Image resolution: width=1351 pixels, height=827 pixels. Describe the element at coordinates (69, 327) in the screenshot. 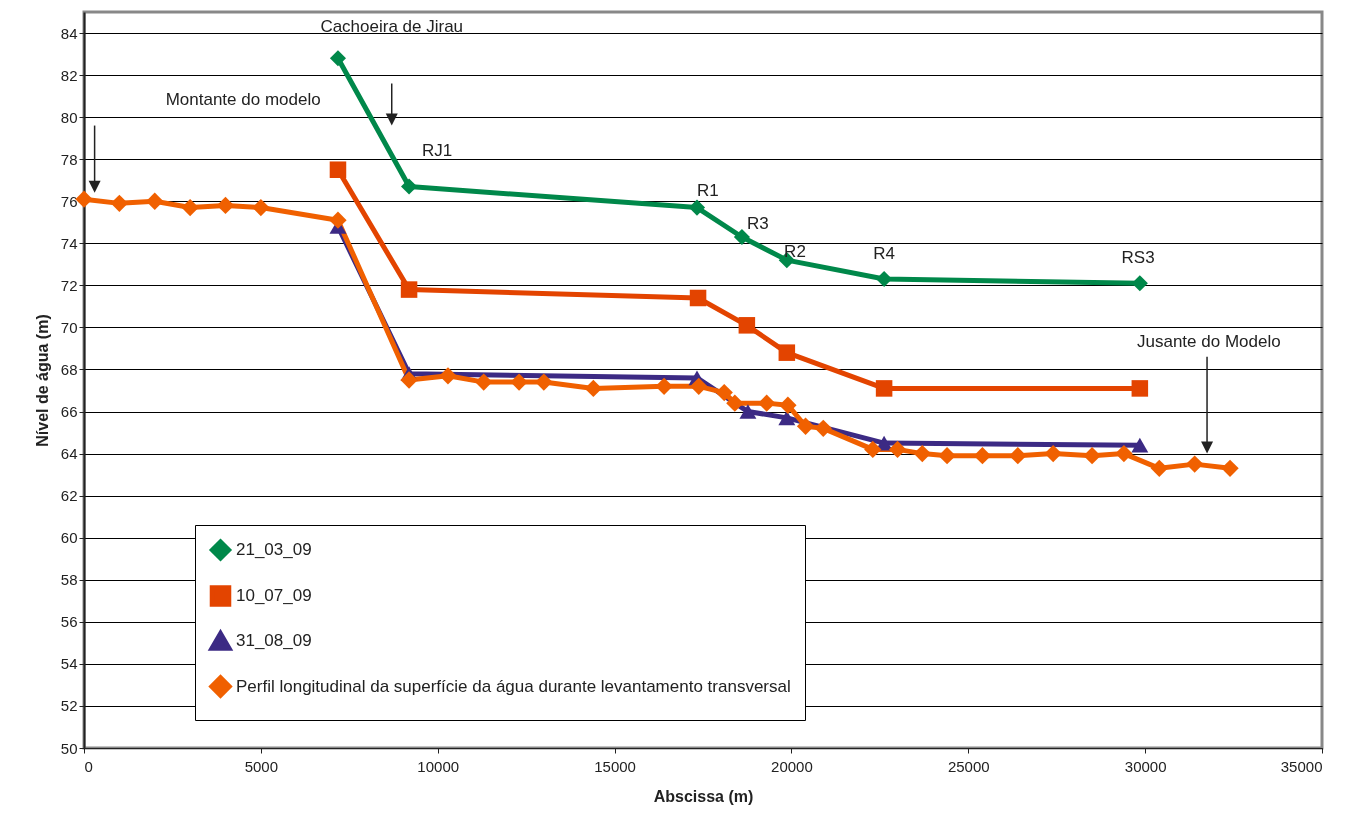

I see `y-tick-label: 70` at that location.